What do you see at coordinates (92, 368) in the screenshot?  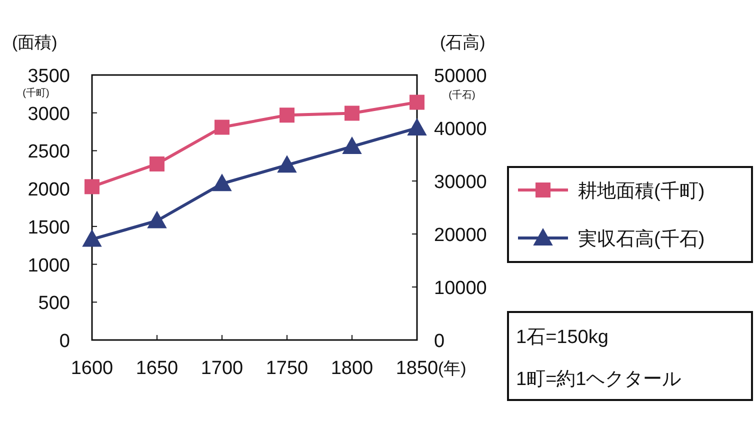 I see `x-tick-label: 1600` at bounding box center [92, 368].